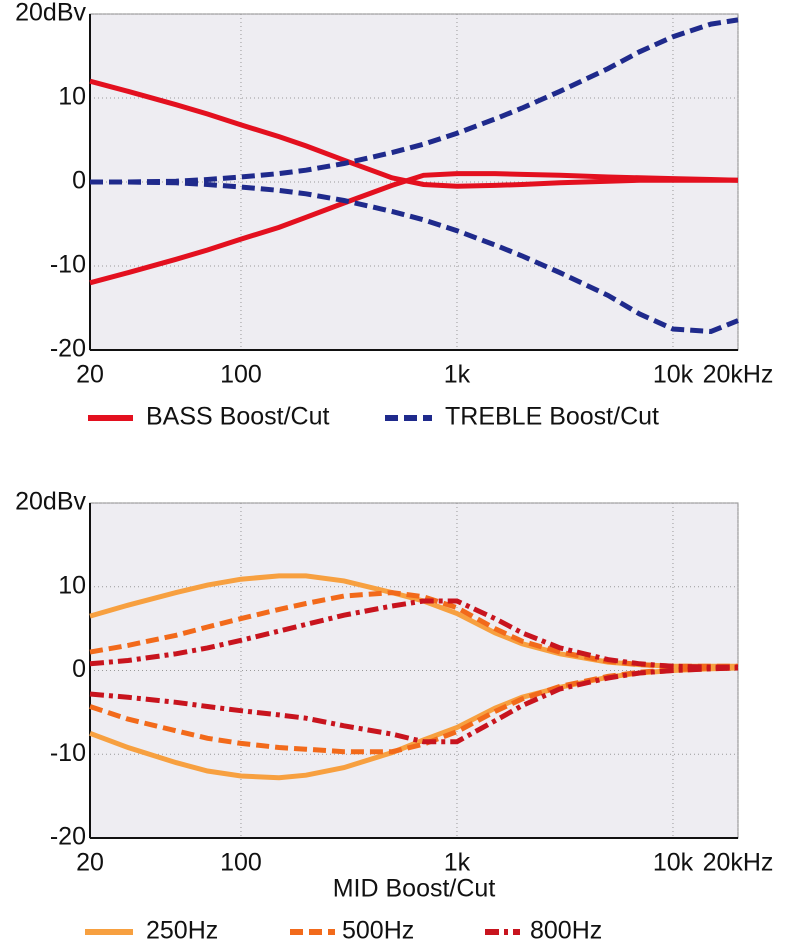 This screenshot has width=790, height=949. What do you see at coordinates (414, 889) in the screenshot?
I see `x-axis-label: MID Boost/Cut` at bounding box center [414, 889].